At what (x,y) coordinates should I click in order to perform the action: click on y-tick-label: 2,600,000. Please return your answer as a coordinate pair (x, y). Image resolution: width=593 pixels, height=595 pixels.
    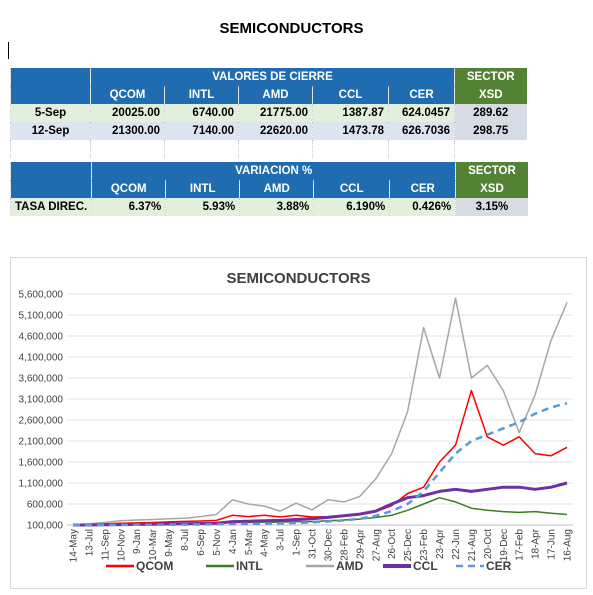
    Looking at the image, I should click on (41, 421).